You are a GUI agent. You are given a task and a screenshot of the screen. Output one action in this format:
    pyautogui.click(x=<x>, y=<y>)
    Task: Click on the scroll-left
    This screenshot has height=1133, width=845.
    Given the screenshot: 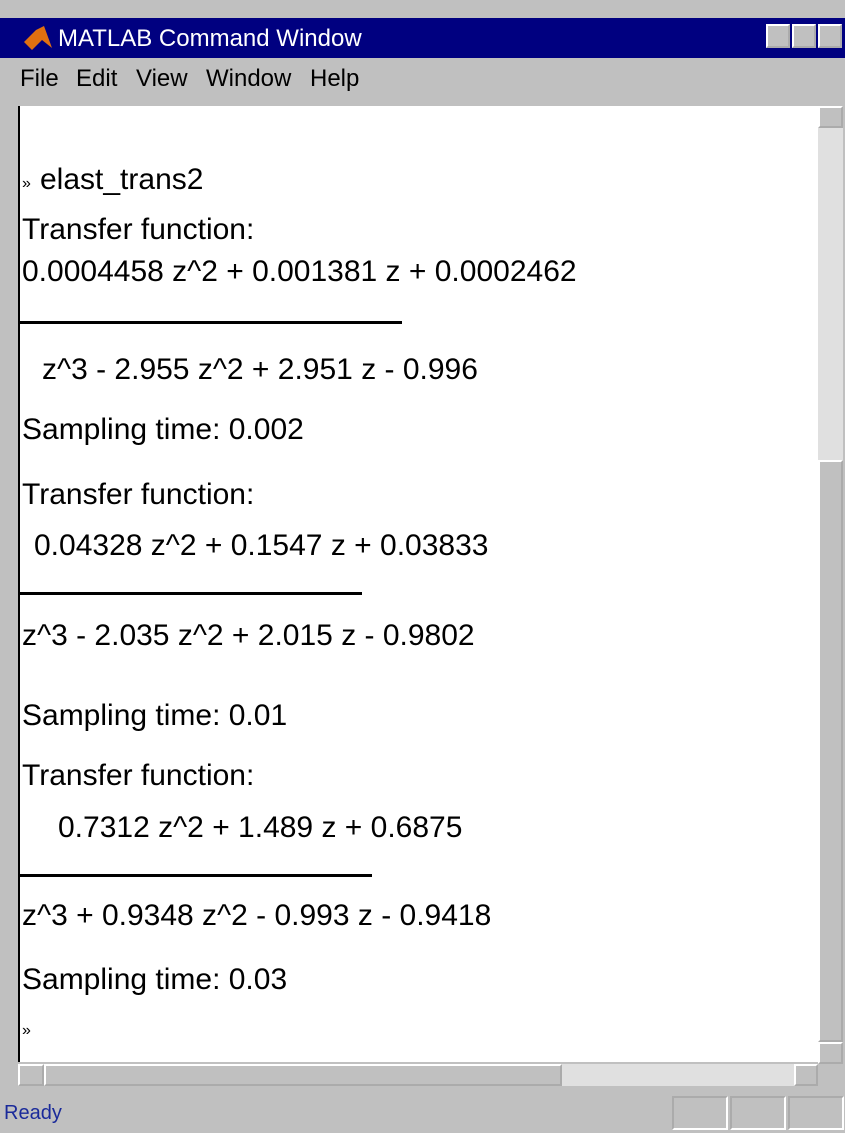 What is the action you would take?
    pyautogui.click(x=31, y=1075)
    